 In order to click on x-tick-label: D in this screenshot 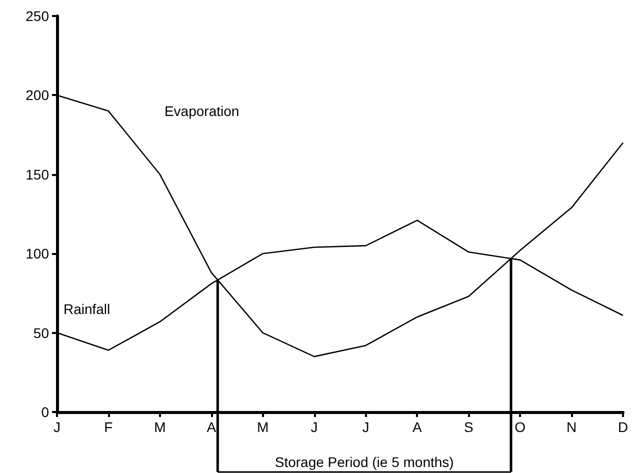, I will do `click(623, 427)`.